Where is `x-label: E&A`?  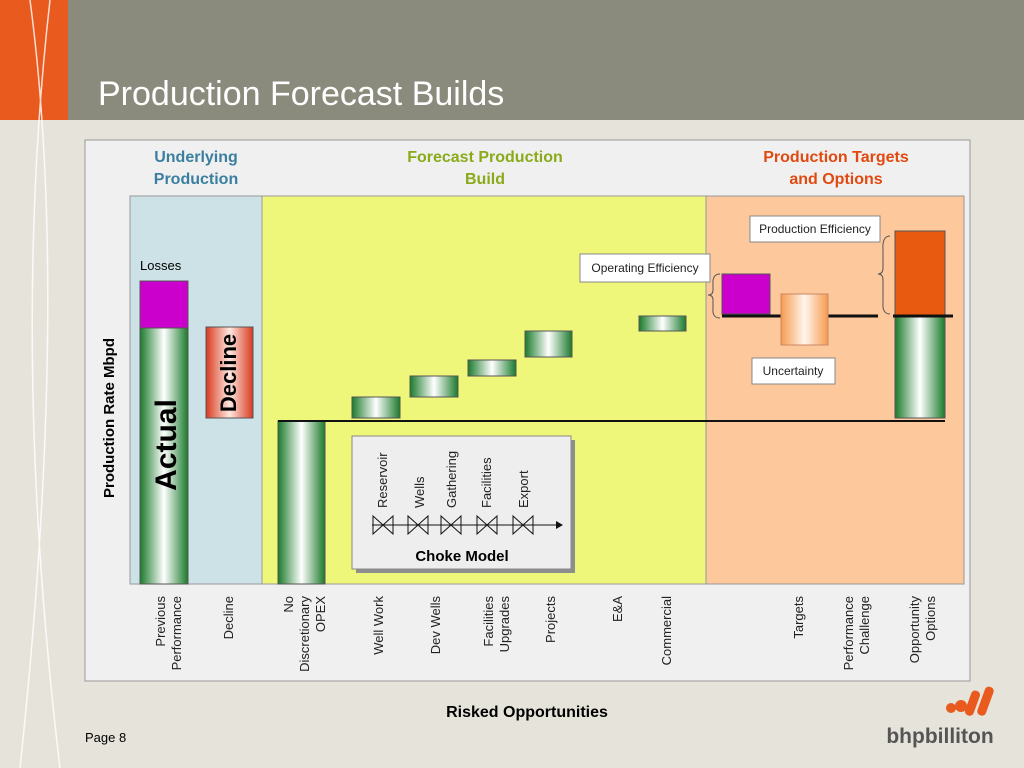 x-label: E&A is located at coordinates (617, 609).